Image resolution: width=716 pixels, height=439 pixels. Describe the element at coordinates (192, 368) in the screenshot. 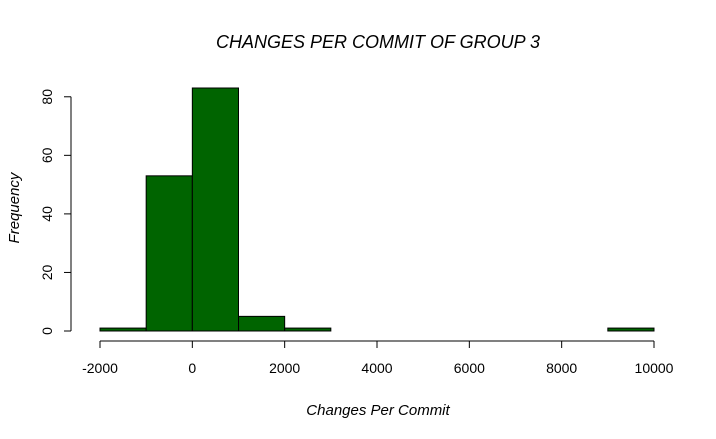

I see `x-tick-label: 0` at that location.